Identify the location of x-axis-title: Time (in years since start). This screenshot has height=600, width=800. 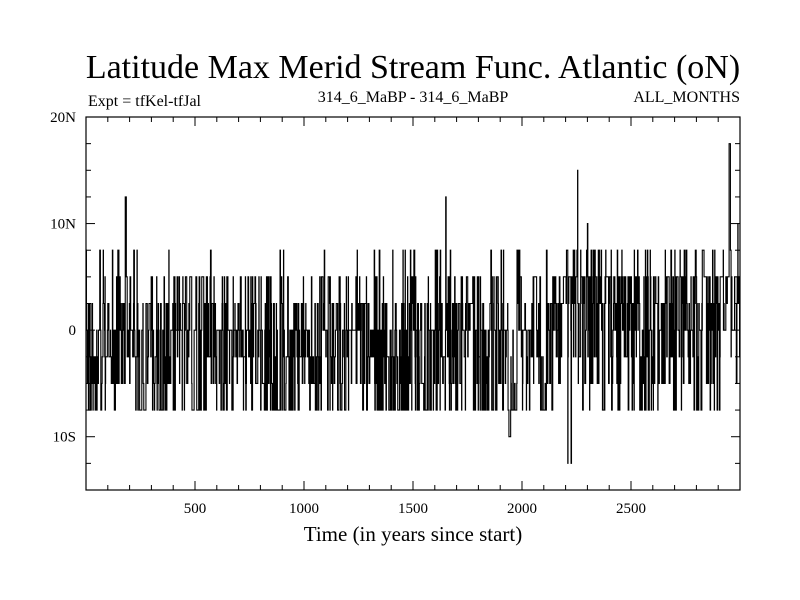
(413, 534).